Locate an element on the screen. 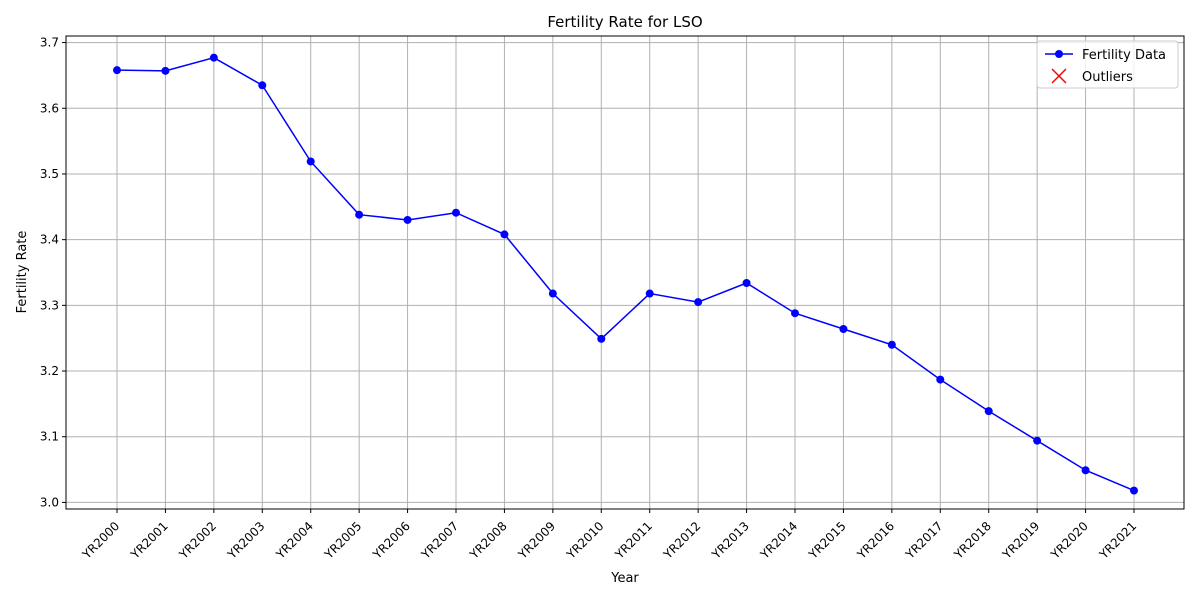 The height and width of the screenshot is (600, 1200). x-tick-label: YR2001 is located at coordinates (148, 540).